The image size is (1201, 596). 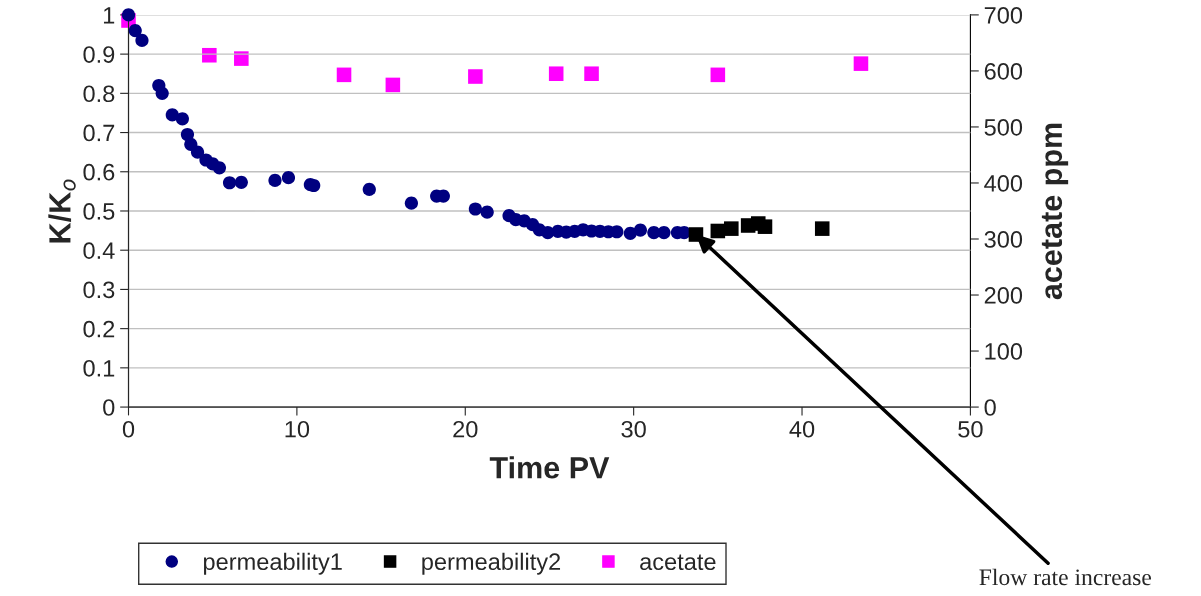 I want to click on x-tick-label: 10, so click(x=297, y=429).